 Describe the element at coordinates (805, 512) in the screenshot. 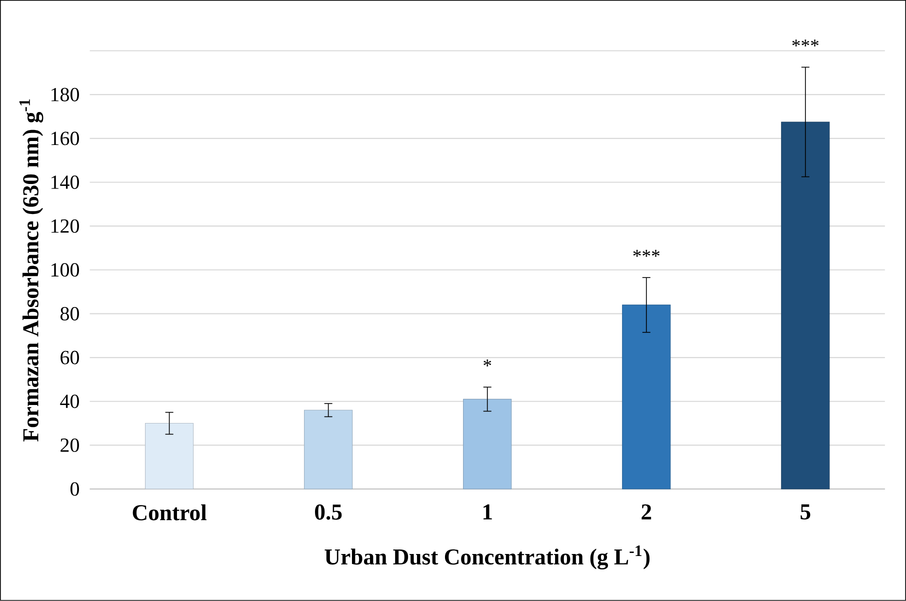

I see `x-tick-label: 5` at that location.